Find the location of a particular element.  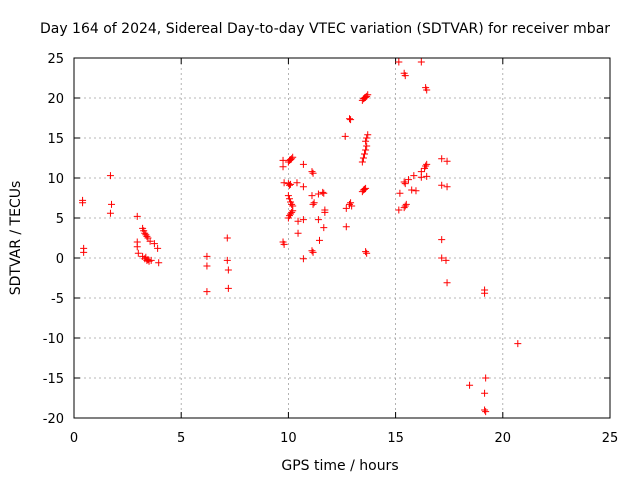

x-tick-label: 0 is located at coordinates (74, 438).